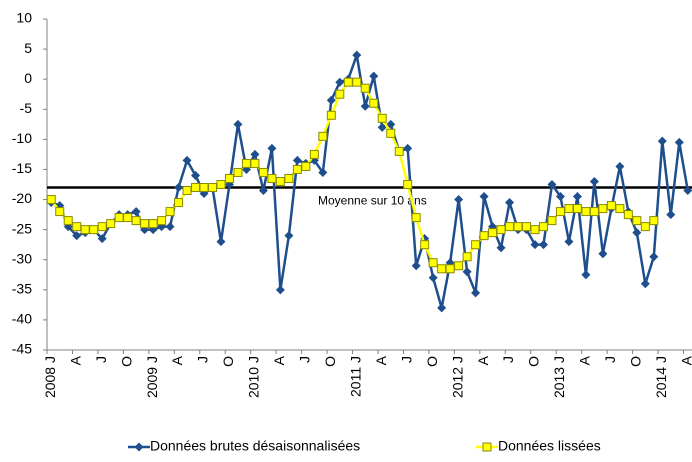 Image resolution: width=692 pixels, height=462 pixels. I want to click on legend-item: Données lissées, so click(538, 446).